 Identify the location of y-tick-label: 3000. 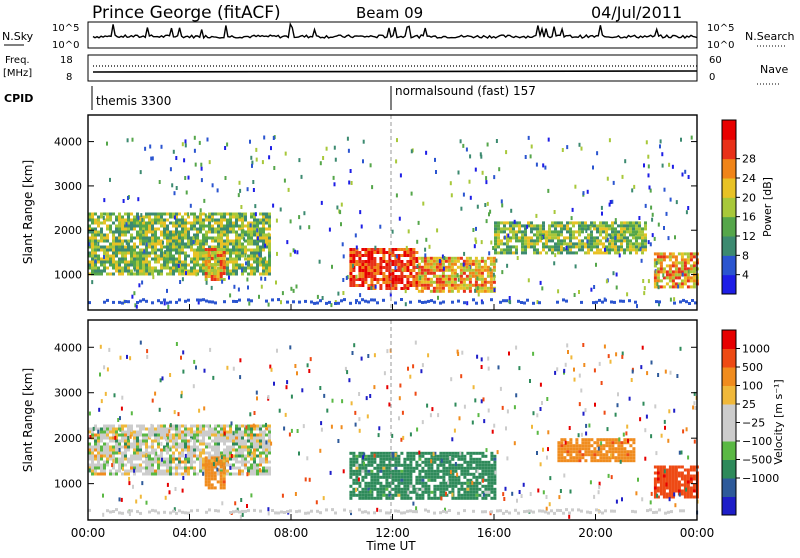
(68, 186).